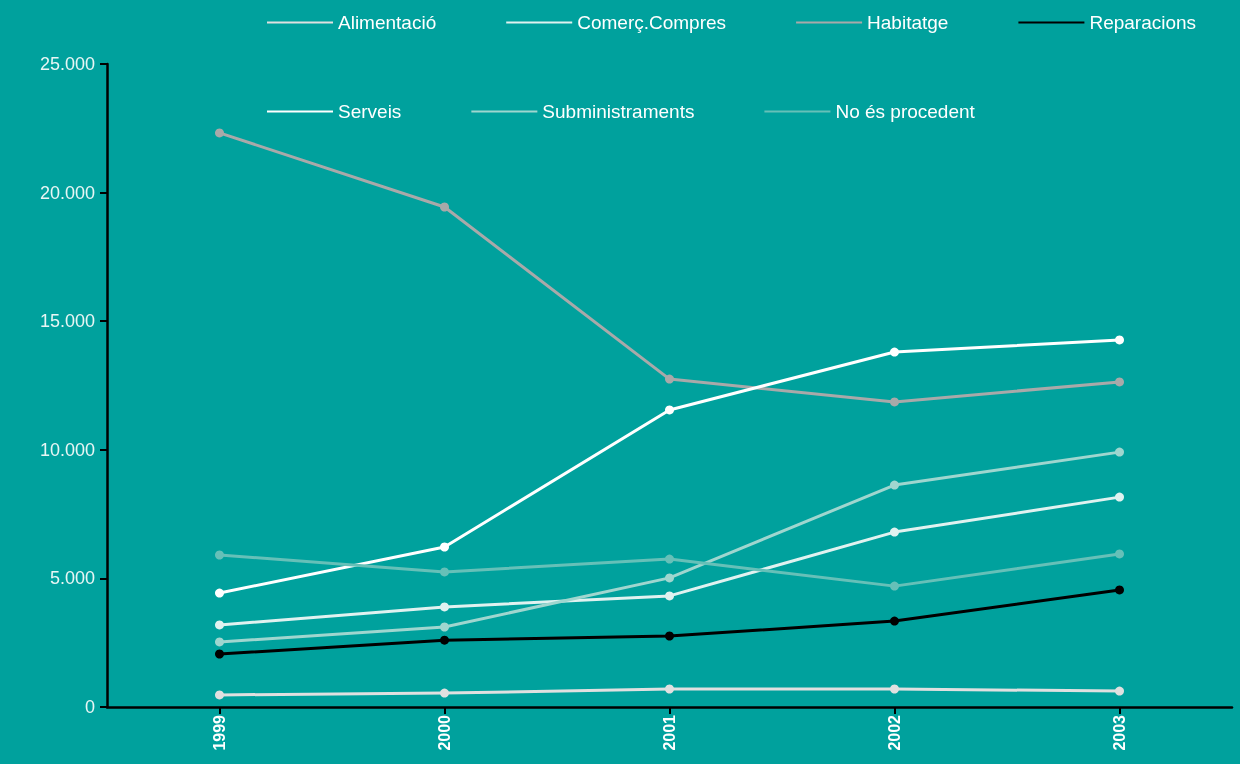 This screenshot has height=764, width=1240. I want to click on x-tick-label: 2001, so click(669, 732).